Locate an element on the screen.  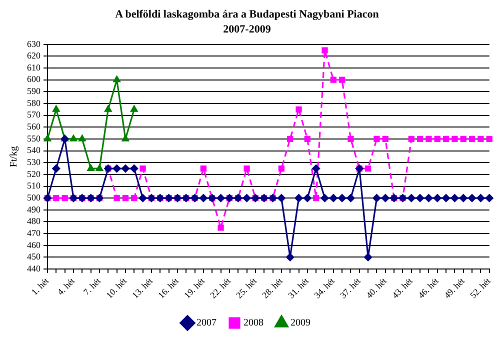
x-tick-label: 31. hét is located at coordinates (298, 288).